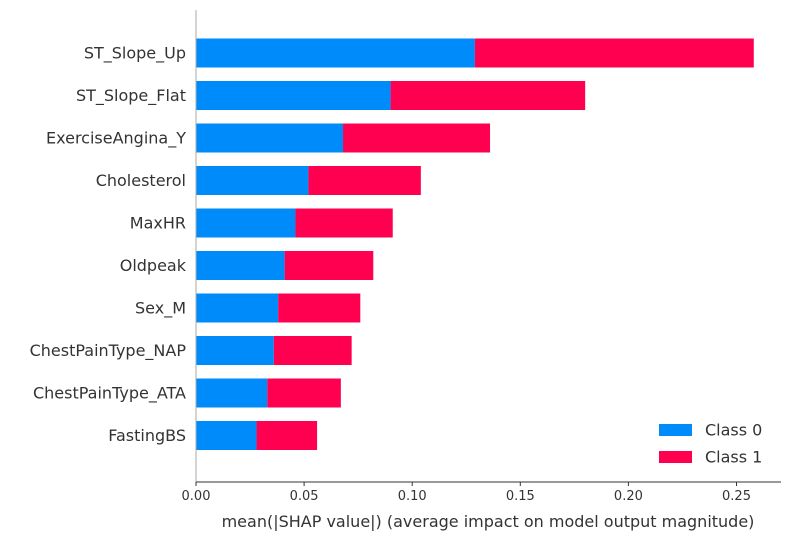 The height and width of the screenshot is (540, 790). What do you see at coordinates (304, 496) in the screenshot?
I see `x-tick-label: 0.05` at bounding box center [304, 496].